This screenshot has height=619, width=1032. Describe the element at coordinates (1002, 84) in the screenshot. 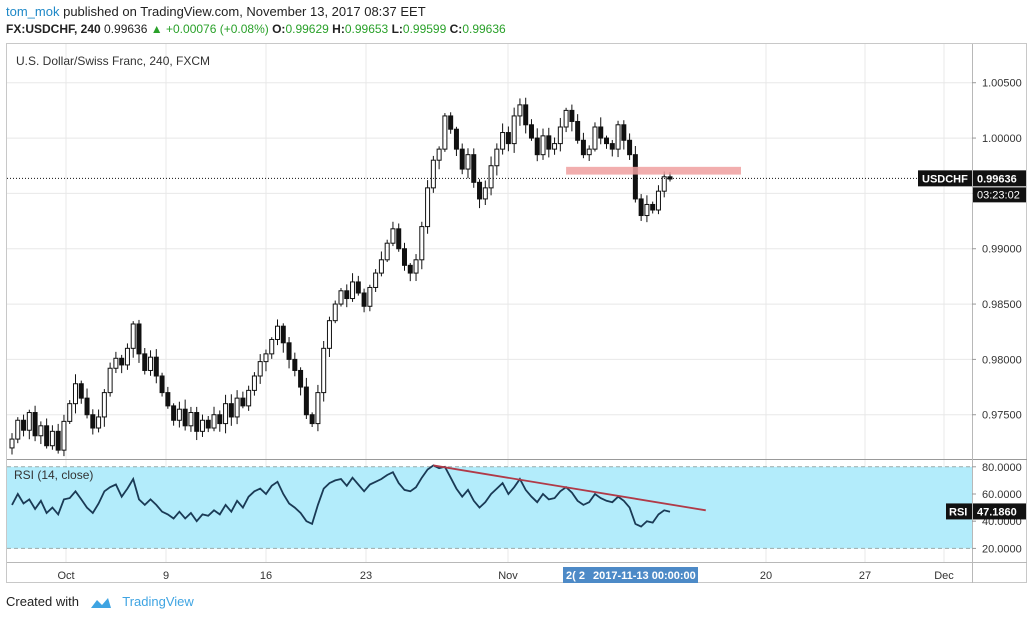

I see `y-tick-label: 1.00500` at that location.